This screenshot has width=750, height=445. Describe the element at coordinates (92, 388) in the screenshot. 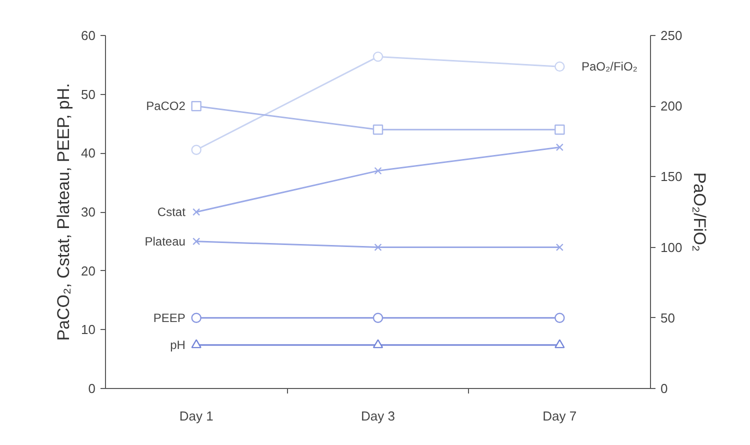

I see `y-tick-label: 0` at that location.